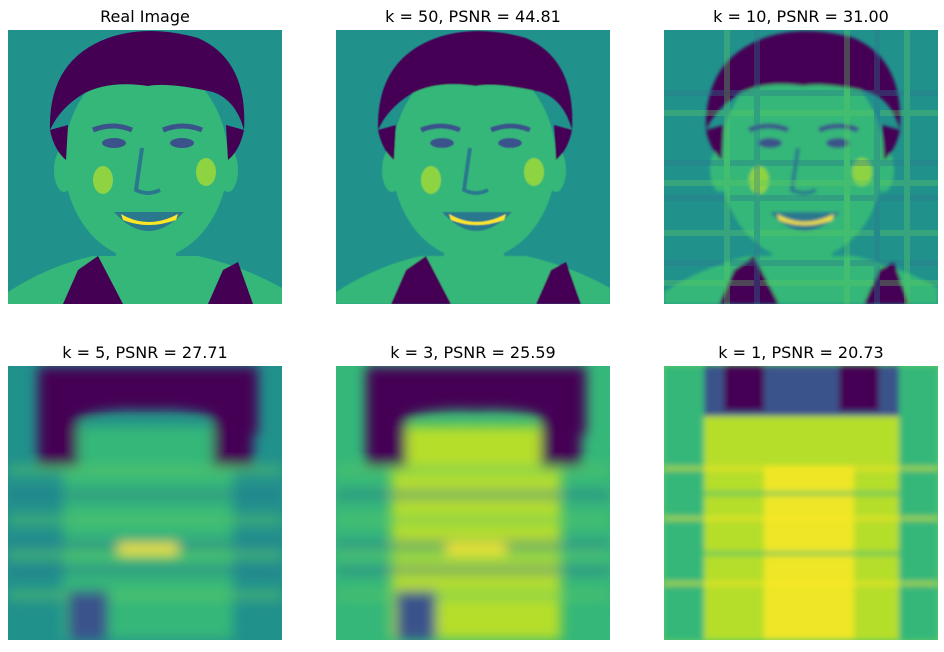  Describe the element at coordinates (145, 167) in the screenshot. I see `face-image-original` at that location.